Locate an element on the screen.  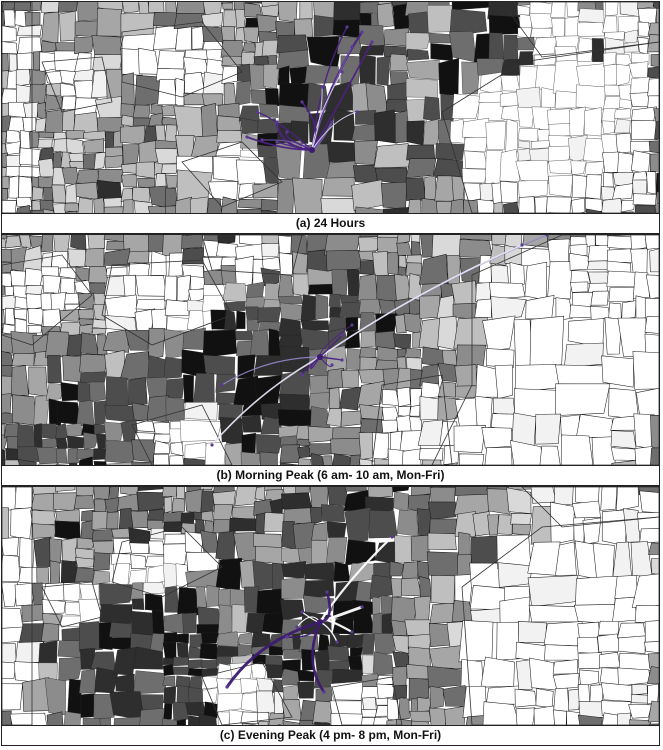
flow-line is located at coordinates (334, 131).